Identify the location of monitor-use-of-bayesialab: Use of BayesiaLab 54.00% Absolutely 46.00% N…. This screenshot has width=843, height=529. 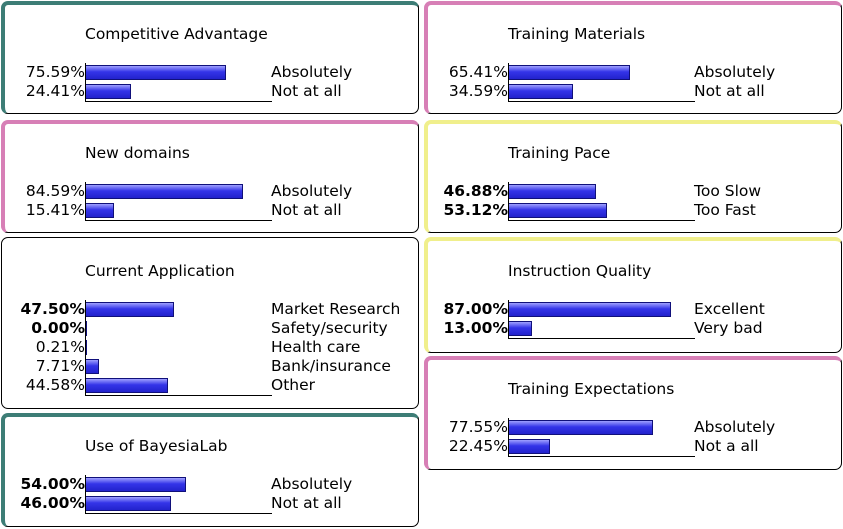
(210, 470).